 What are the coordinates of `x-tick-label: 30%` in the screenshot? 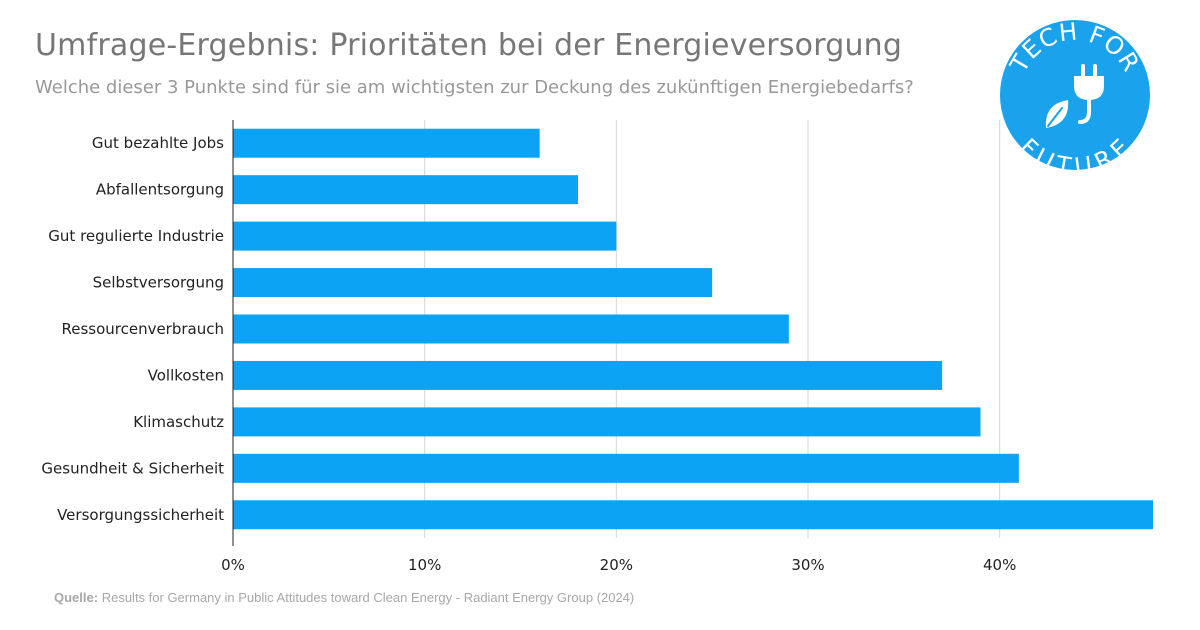 It's located at (807, 565).